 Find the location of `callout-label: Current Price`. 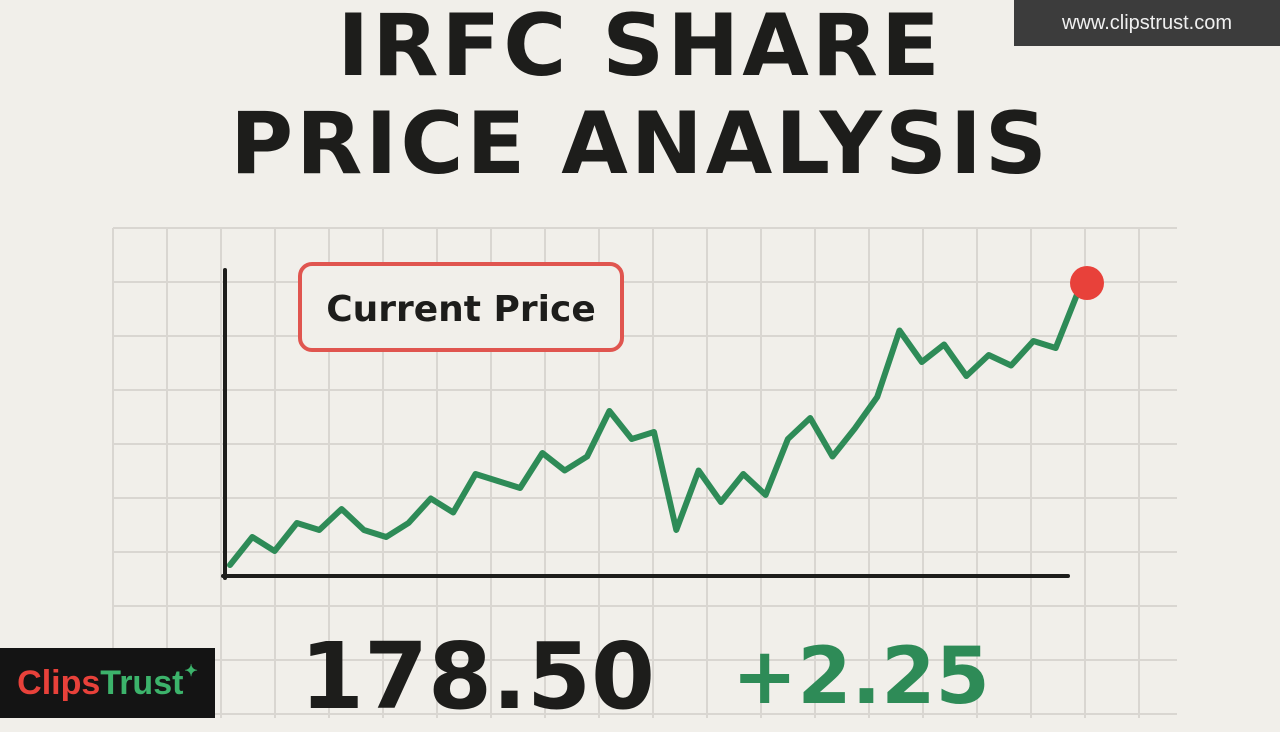

callout-label: Current Price is located at coordinates (461, 309).